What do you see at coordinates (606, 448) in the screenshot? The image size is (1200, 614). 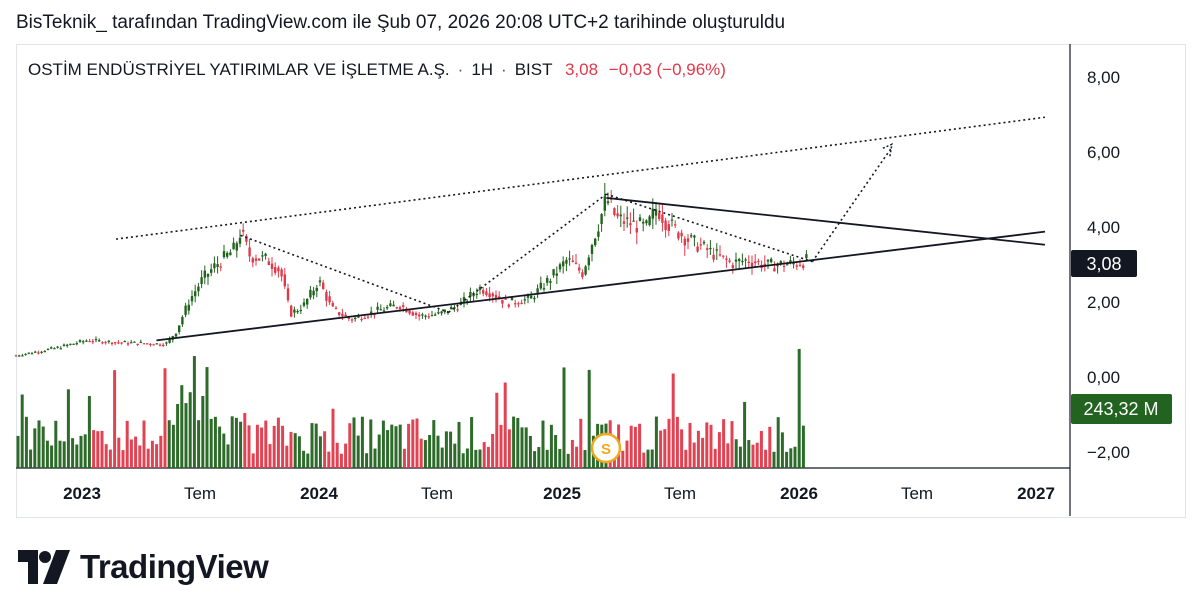 I see `dividend-marker-icon` at bounding box center [606, 448].